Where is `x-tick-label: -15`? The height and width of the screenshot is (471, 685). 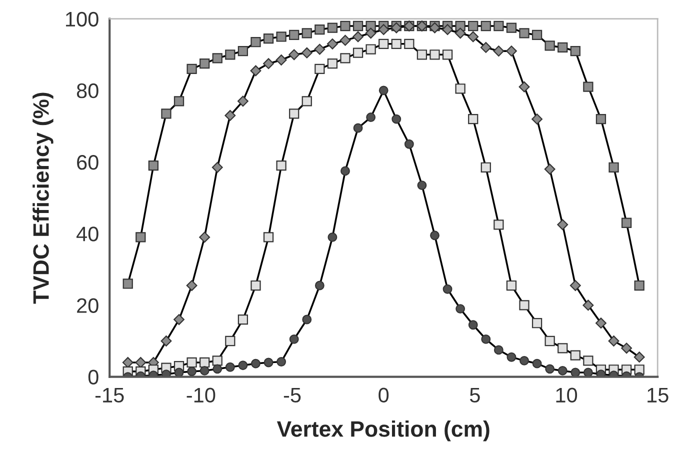
x-tick-label: -15 is located at coordinates (109, 395).